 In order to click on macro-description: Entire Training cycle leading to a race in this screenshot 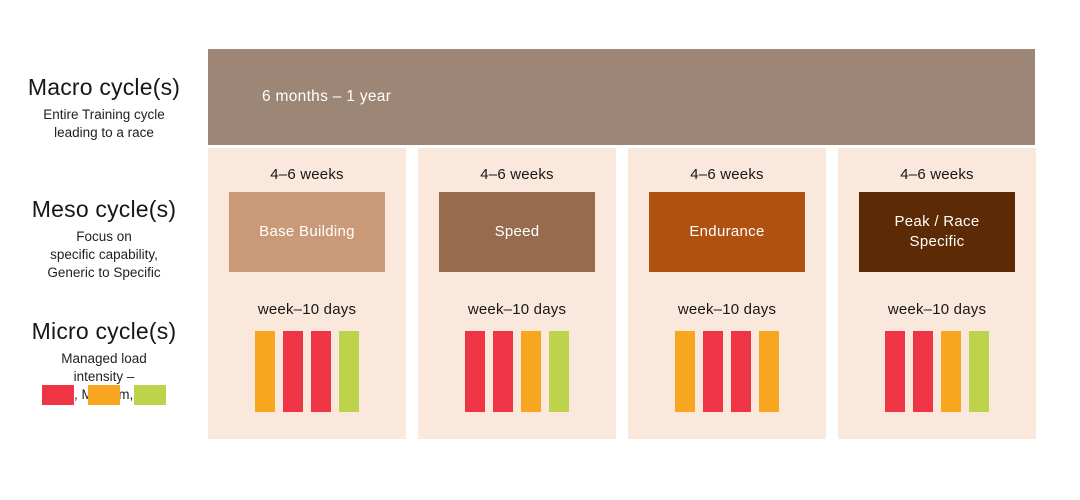, I will do `click(104, 124)`.